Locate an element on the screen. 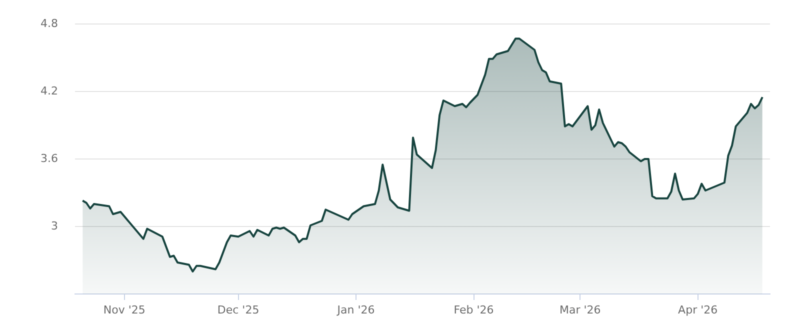  y-tick-label: 3 is located at coordinates (54, 225).